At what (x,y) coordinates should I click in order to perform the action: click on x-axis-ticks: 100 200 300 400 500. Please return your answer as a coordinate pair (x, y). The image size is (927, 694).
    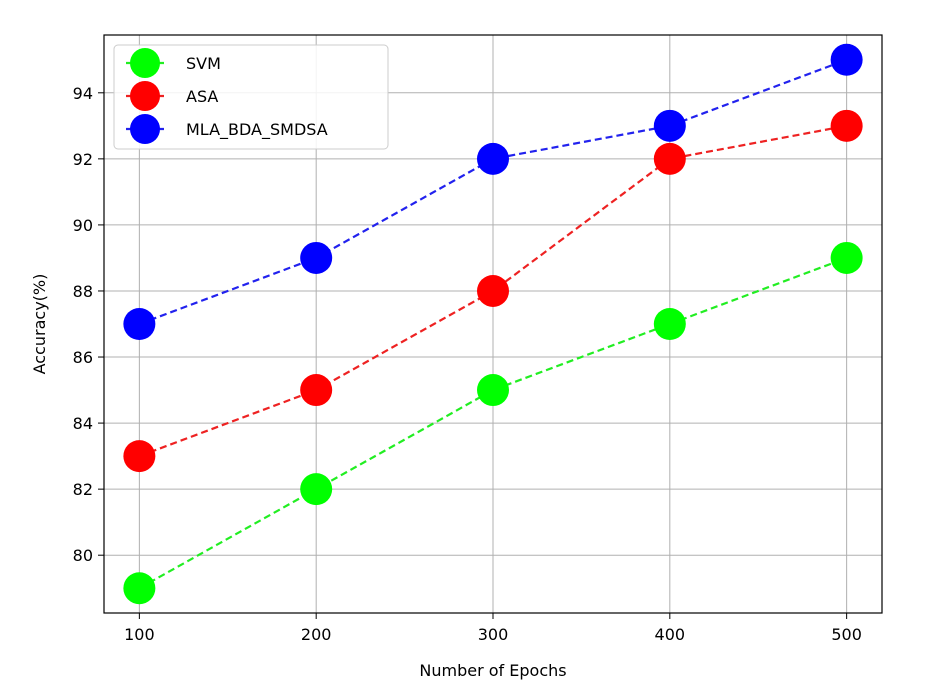
    Looking at the image, I should click on (493, 628).